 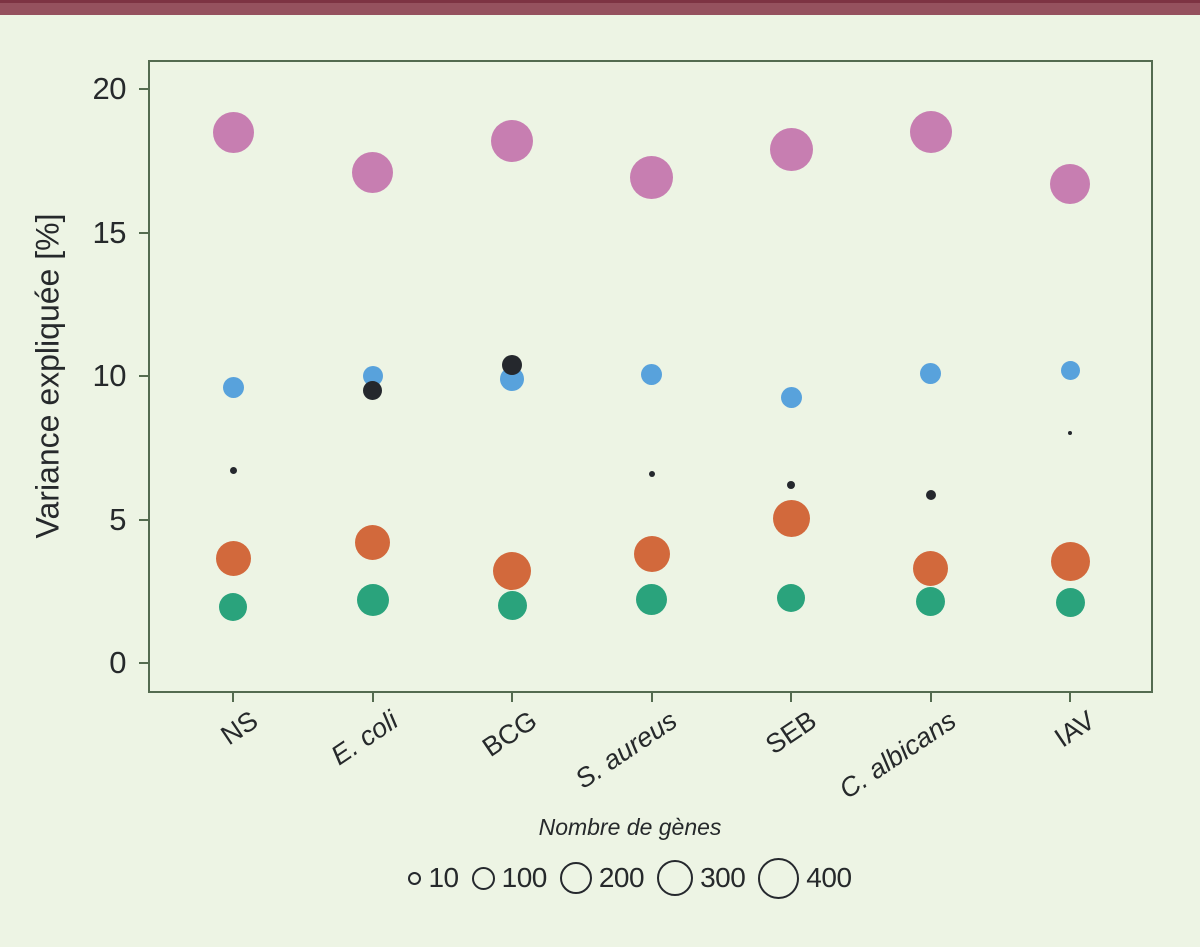 I want to click on x-category-label: NS, so click(x=239, y=728).